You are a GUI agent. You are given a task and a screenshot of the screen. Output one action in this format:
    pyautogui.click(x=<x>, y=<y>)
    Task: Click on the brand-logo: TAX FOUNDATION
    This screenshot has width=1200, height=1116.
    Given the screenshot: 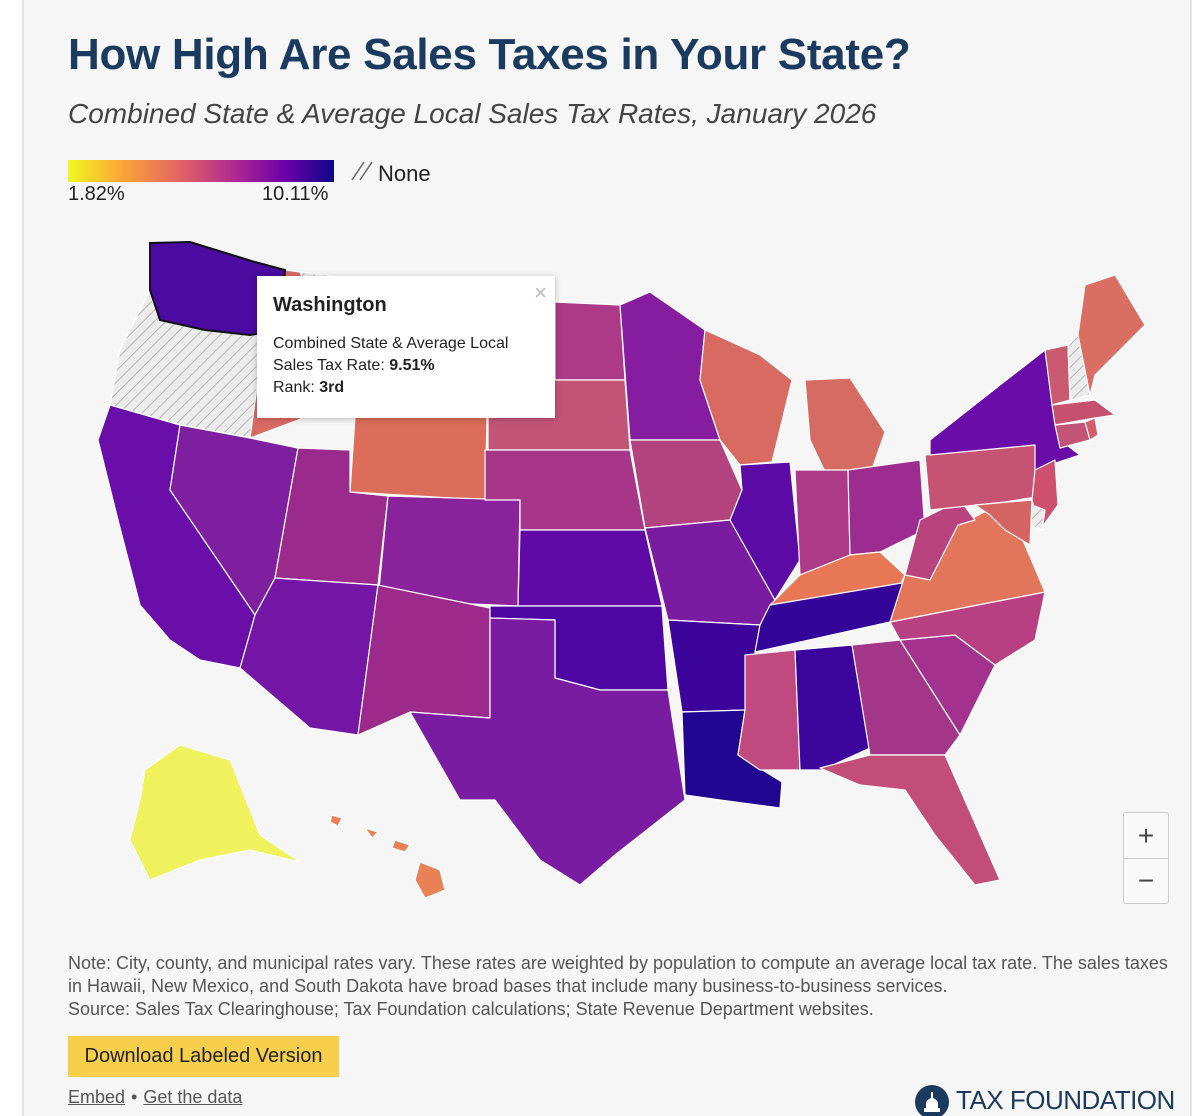 What is the action you would take?
    pyautogui.click(x=1044, y=1100)
    